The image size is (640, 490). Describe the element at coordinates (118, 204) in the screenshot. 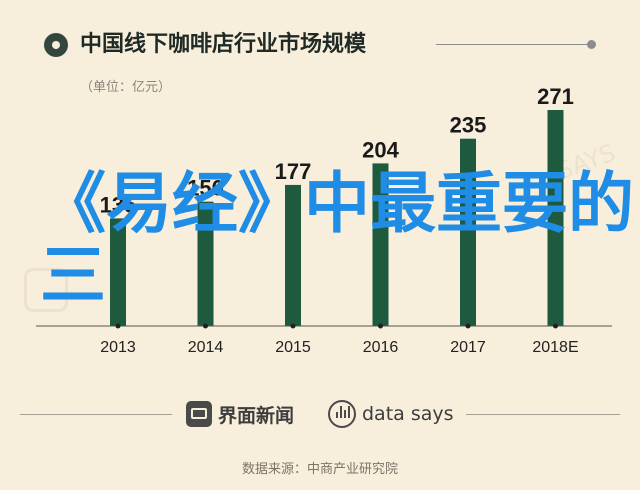

I see `value-label-2013: 135` at that location.